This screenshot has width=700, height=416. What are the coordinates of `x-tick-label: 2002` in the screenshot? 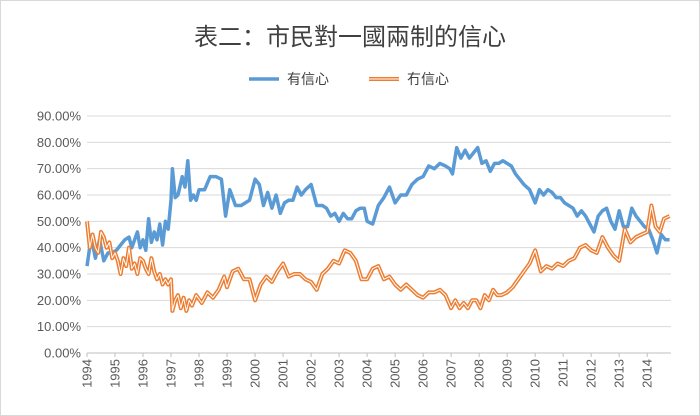 It's located at (311, 373).